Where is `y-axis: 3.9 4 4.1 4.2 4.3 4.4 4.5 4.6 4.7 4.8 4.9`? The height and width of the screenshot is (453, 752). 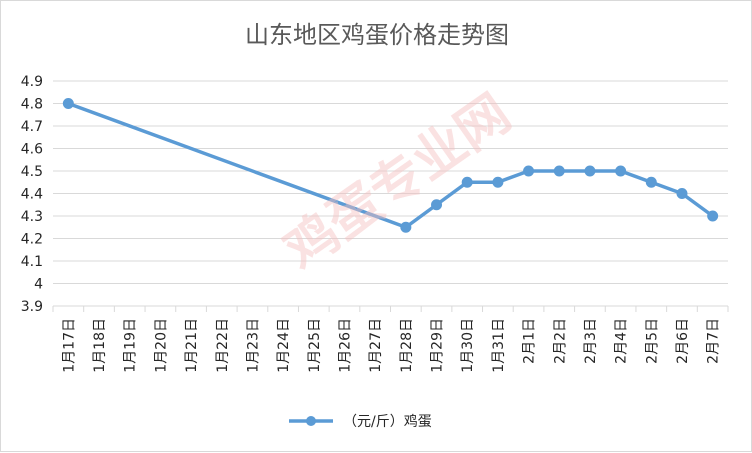 y-axis: 3.9 4 4.1 4.2 4.3 4.4 4.5 4.6 4.7 4.8 4.9 is located at coordinates (32, 194).